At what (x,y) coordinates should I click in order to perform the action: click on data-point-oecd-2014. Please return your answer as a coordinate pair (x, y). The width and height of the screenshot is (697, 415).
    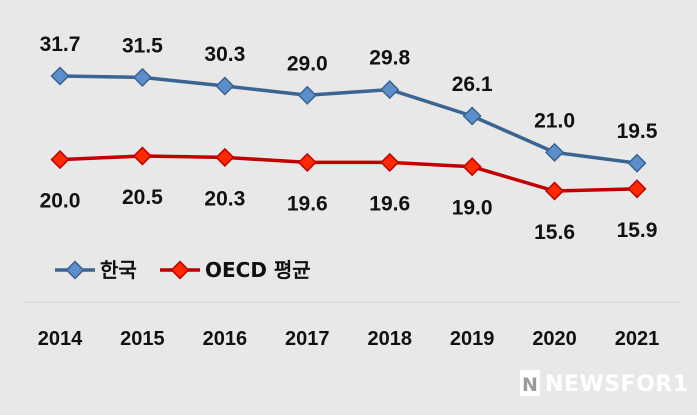
    Looking at the image, I should click on (60, 160).